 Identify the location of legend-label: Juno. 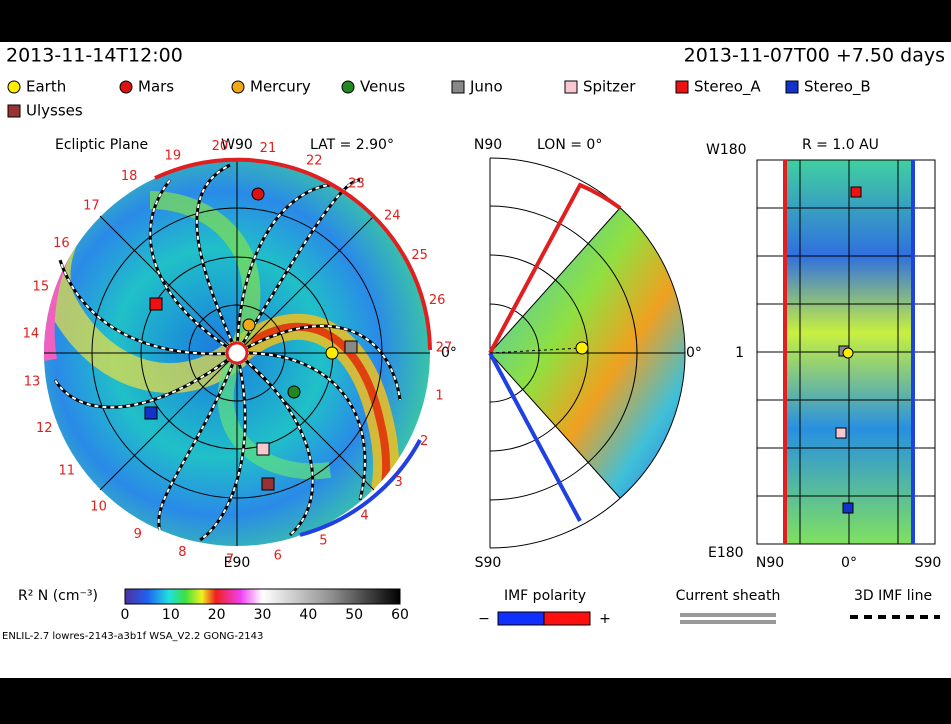
(486, 87).